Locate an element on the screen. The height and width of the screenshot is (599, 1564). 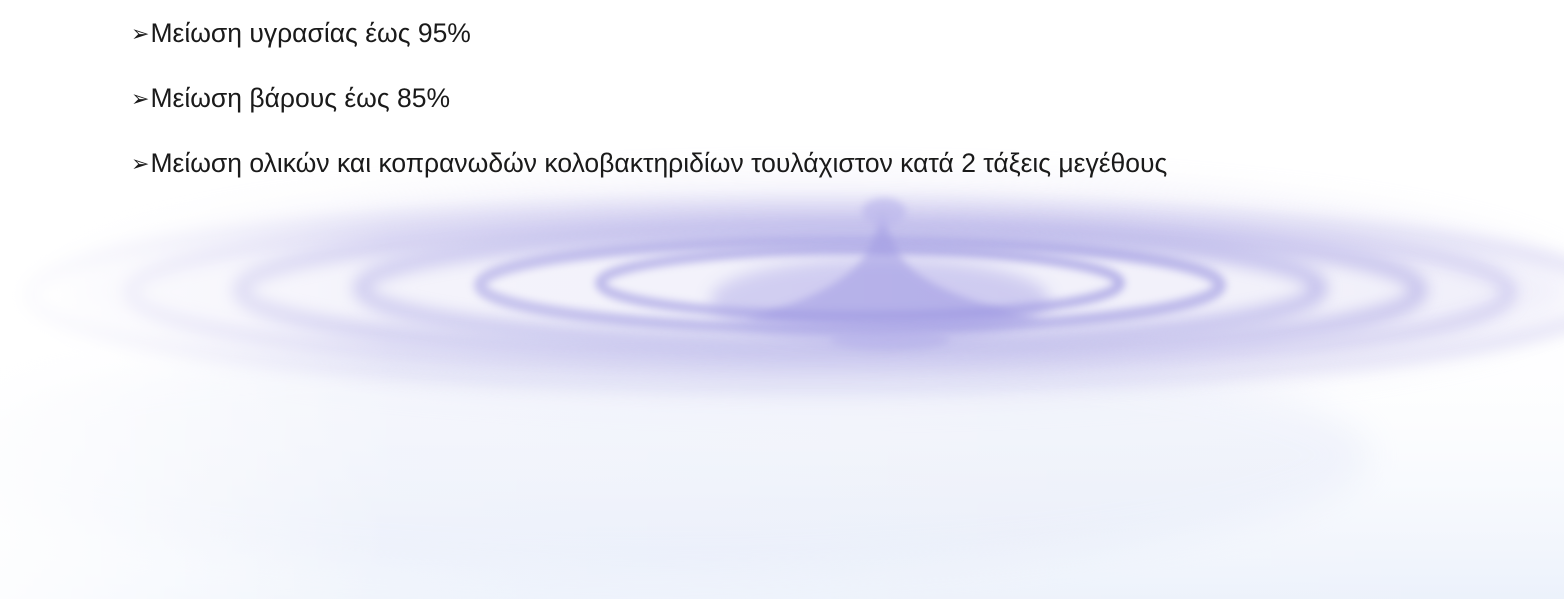
bullet-text: Μείωση υγρασίας έως 95% is located at coordinates (310, 33).